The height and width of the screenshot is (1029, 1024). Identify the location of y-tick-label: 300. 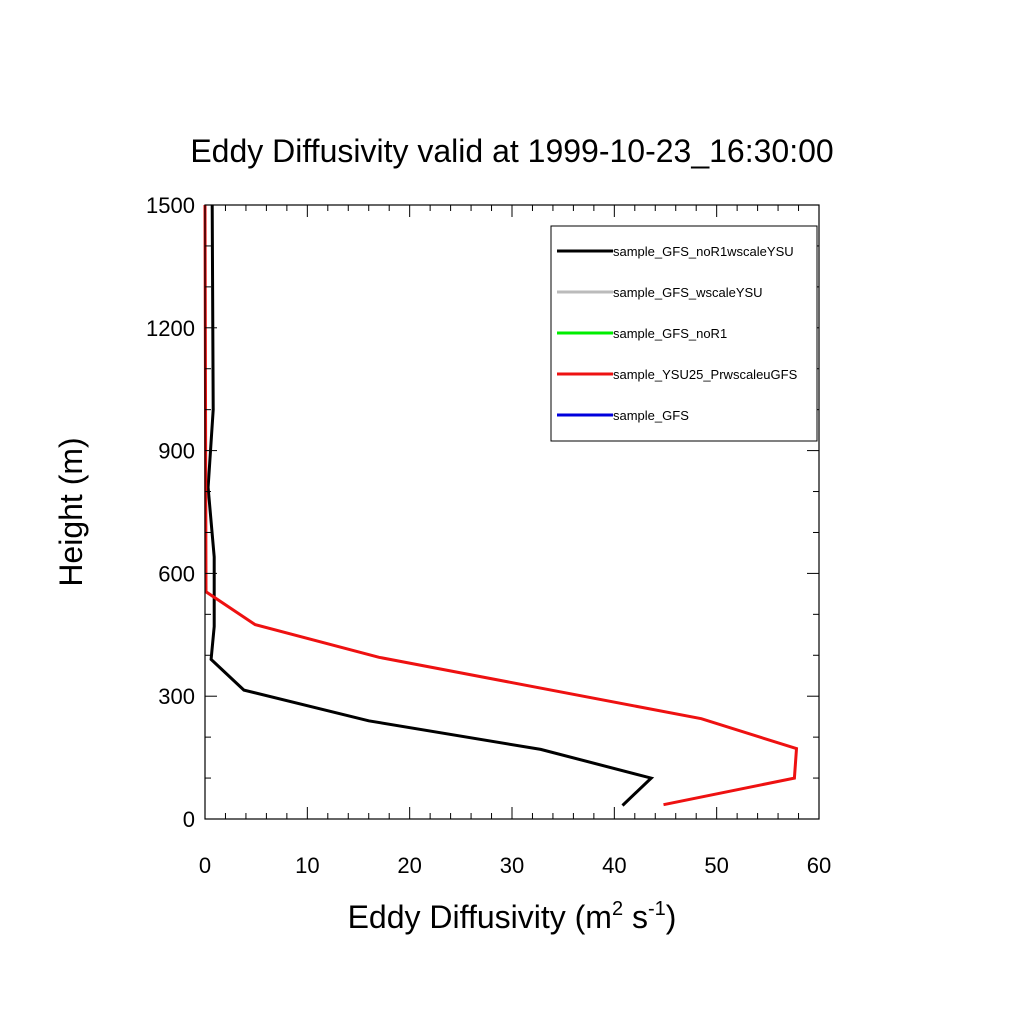
(176, 696).